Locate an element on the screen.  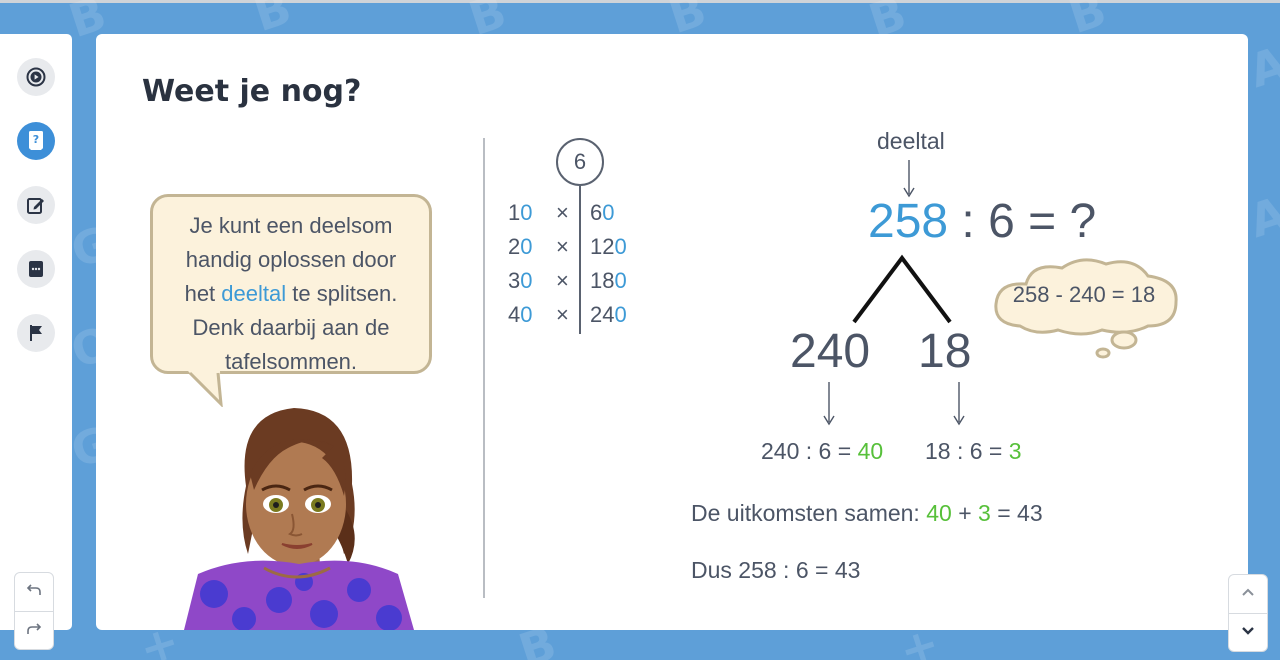
edit-icon is located at coordinates (36, 205).